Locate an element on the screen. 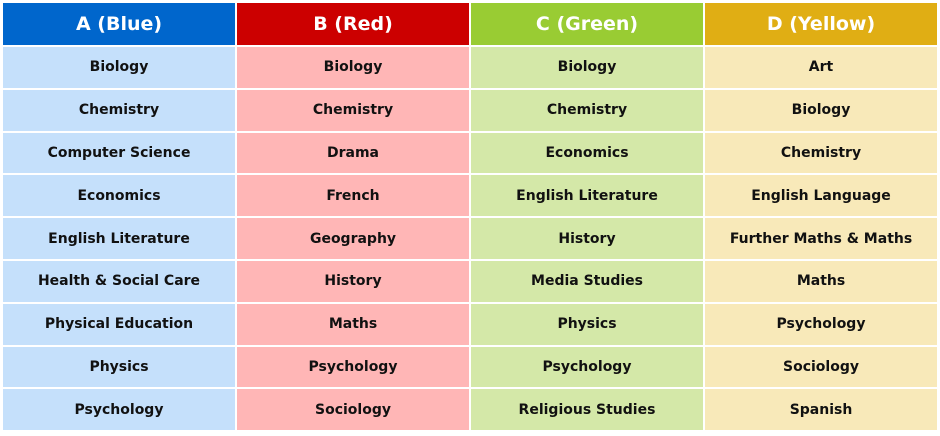 This screenshot has height=436, width=940. column-header: B (Red) is located at coordinates (353, 24).